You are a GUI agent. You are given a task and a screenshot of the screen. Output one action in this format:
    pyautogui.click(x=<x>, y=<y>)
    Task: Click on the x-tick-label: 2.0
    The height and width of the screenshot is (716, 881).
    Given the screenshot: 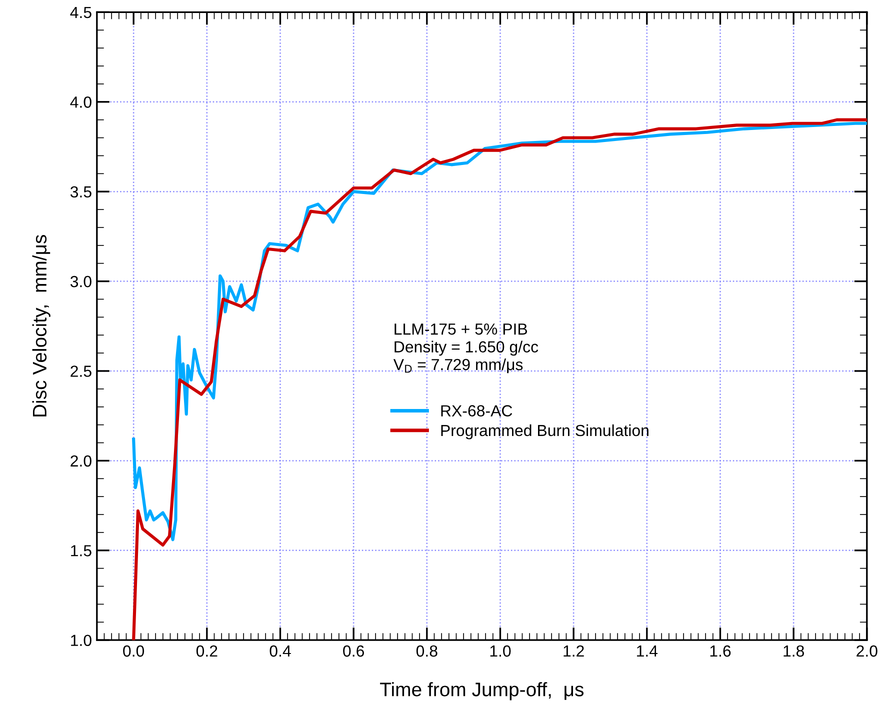 What is the action you would take?
    pyautogui.click(x=867, y=651)
    